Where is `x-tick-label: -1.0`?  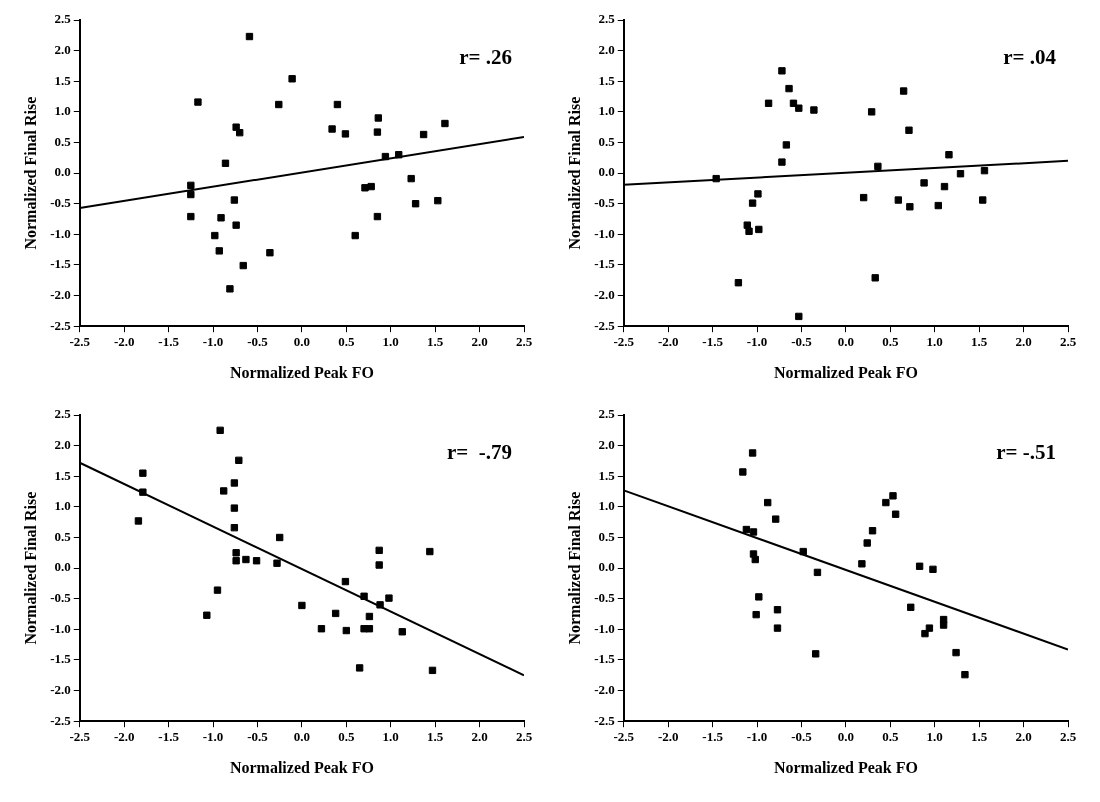
x-tick-label: -1.0 is located at coordinates (213, 342).